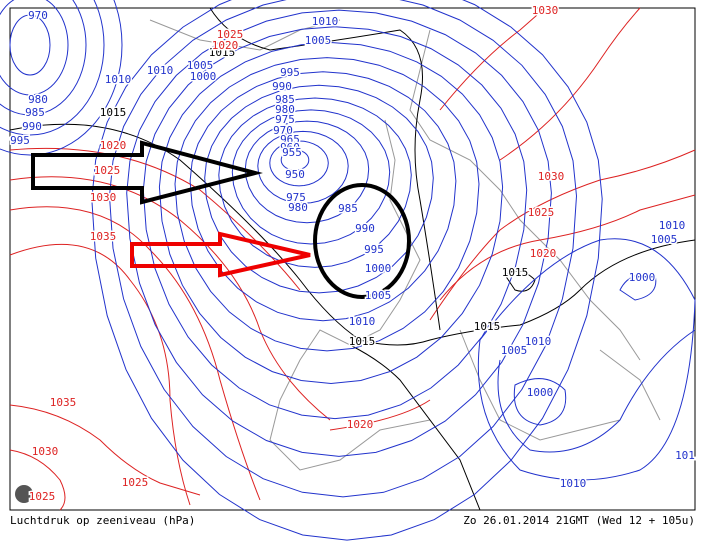  What do you see at coordinates (24, 494) in the screenshot?
I see `logo` at bounding box center [24, 494].